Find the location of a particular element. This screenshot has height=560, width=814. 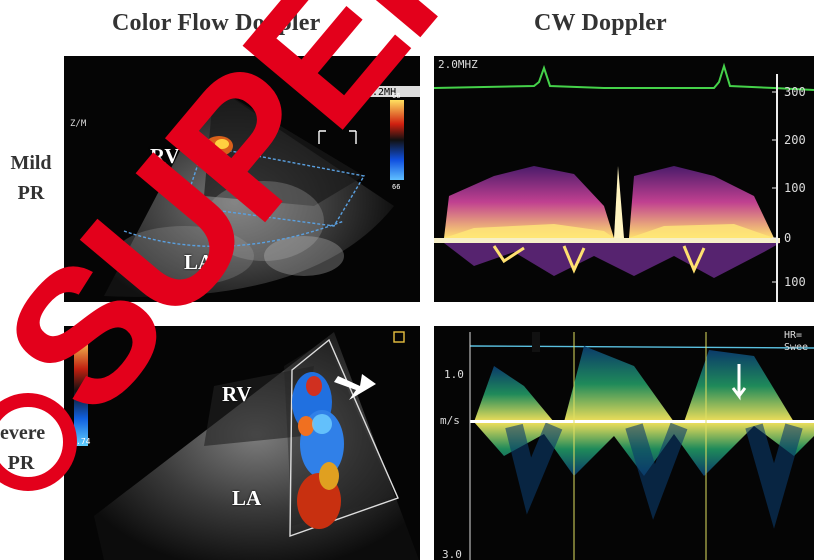

row-label-mild-line2: PR is located at coordinates (31, 193).